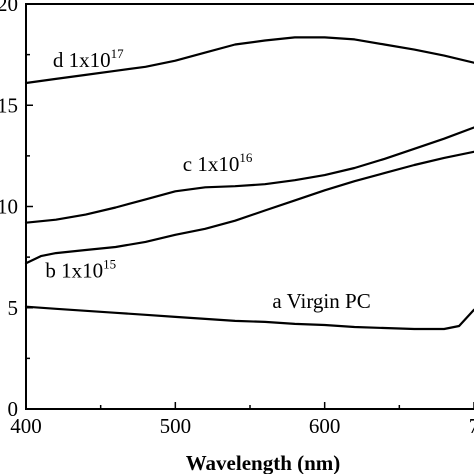 The height and width of the screenshot is (474, 474). I want to click on x-tick-label: 7, so click(471, 426).